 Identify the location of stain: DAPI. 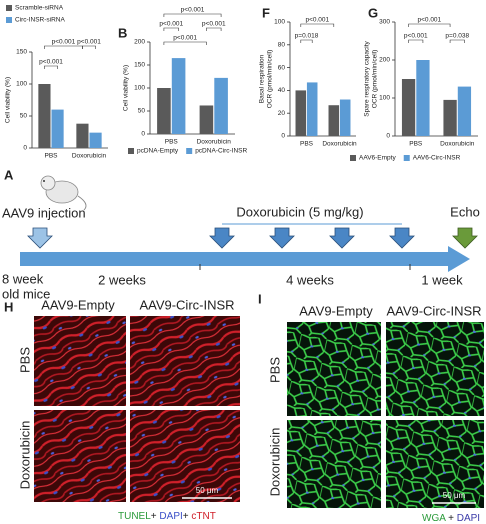
(170, 516).